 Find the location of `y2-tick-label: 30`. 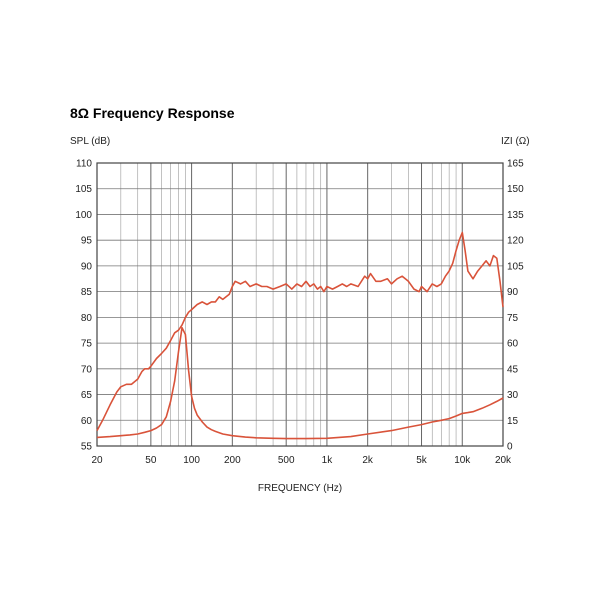

y2-tick-label: 30 is located at coordinates (513, 395).